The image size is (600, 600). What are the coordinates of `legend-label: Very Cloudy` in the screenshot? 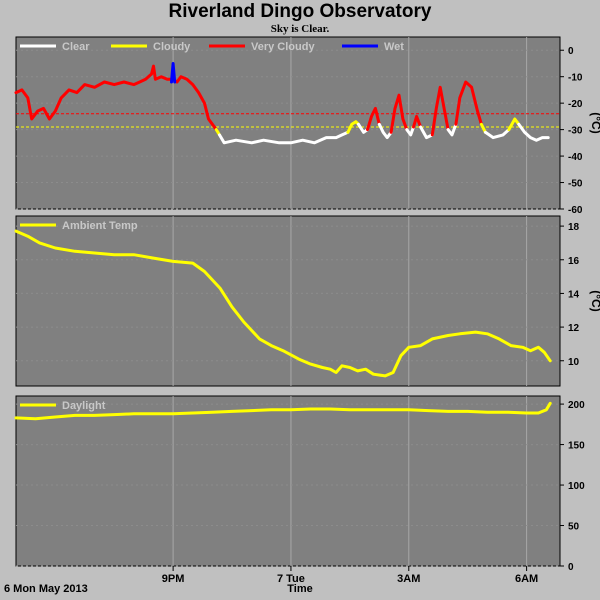 It's located at (283, 47).